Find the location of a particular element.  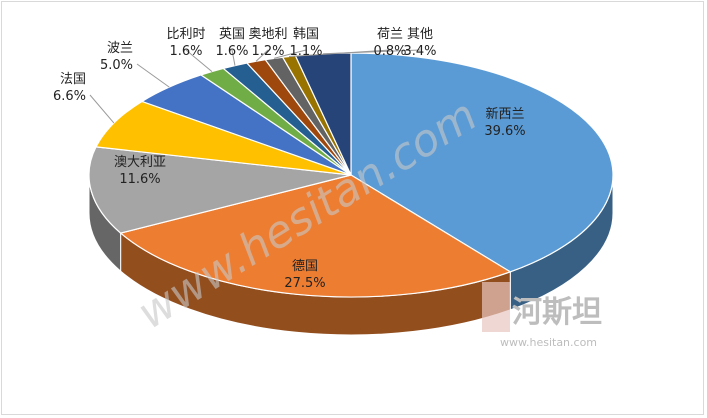

slice-label-value: 1.1% is located at coordinates (305, 51).